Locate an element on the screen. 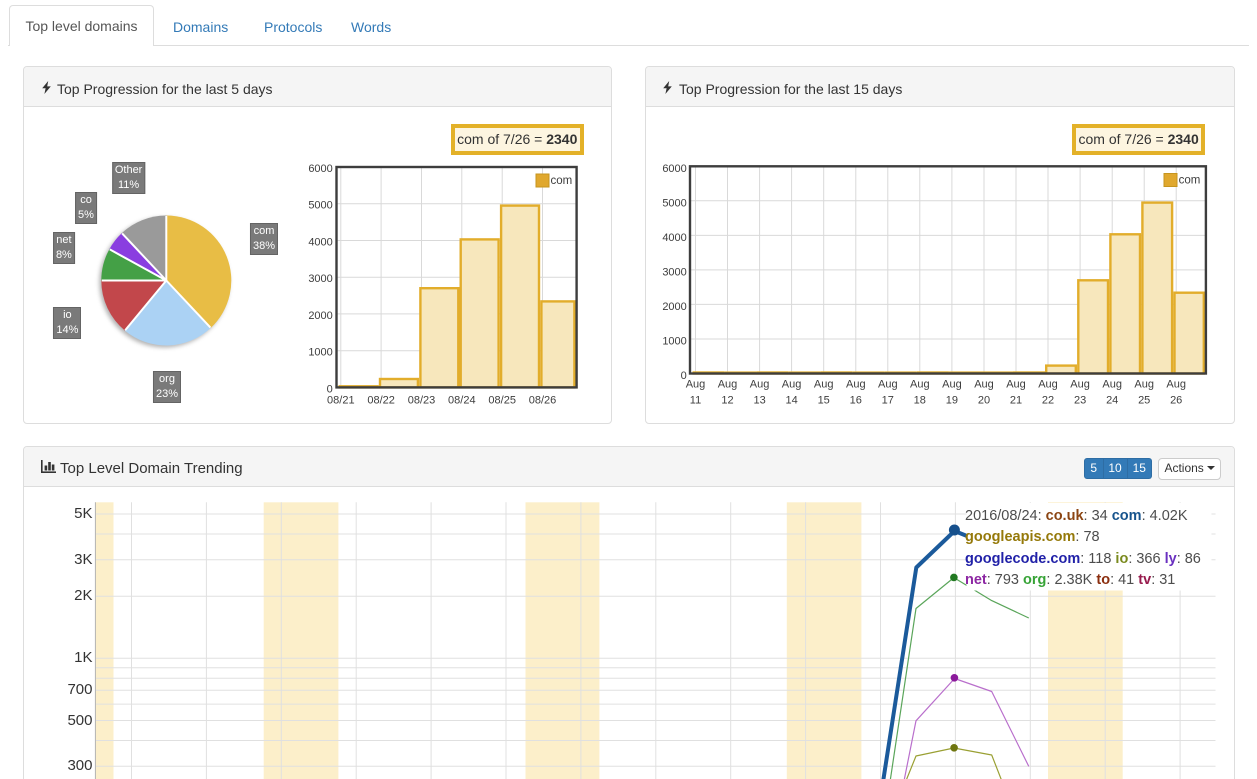  svg-text: 18 is located at coordinates (920, 401).